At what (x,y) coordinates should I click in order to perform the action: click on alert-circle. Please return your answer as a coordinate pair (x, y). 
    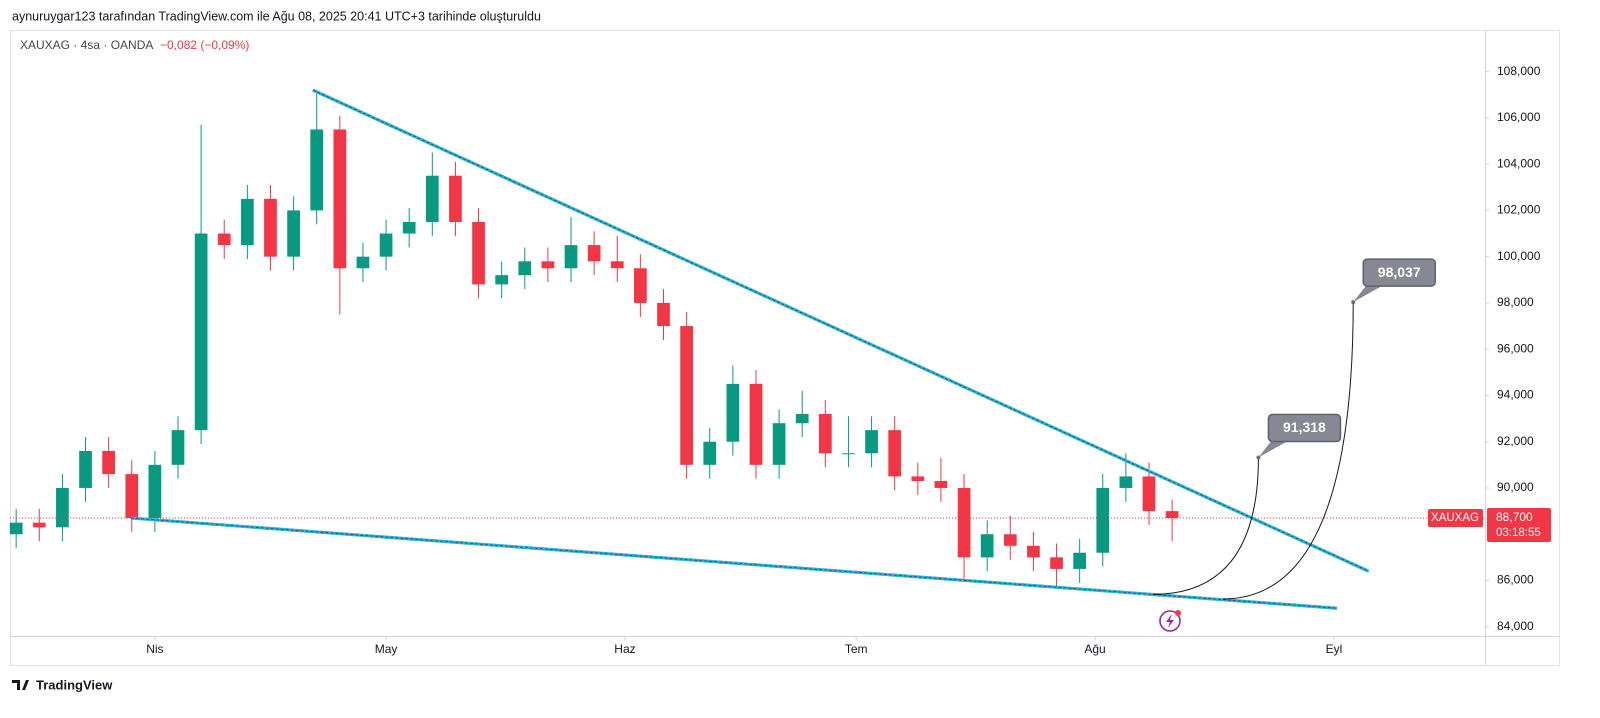
    Looking at the image, I should click on (1170, 621).